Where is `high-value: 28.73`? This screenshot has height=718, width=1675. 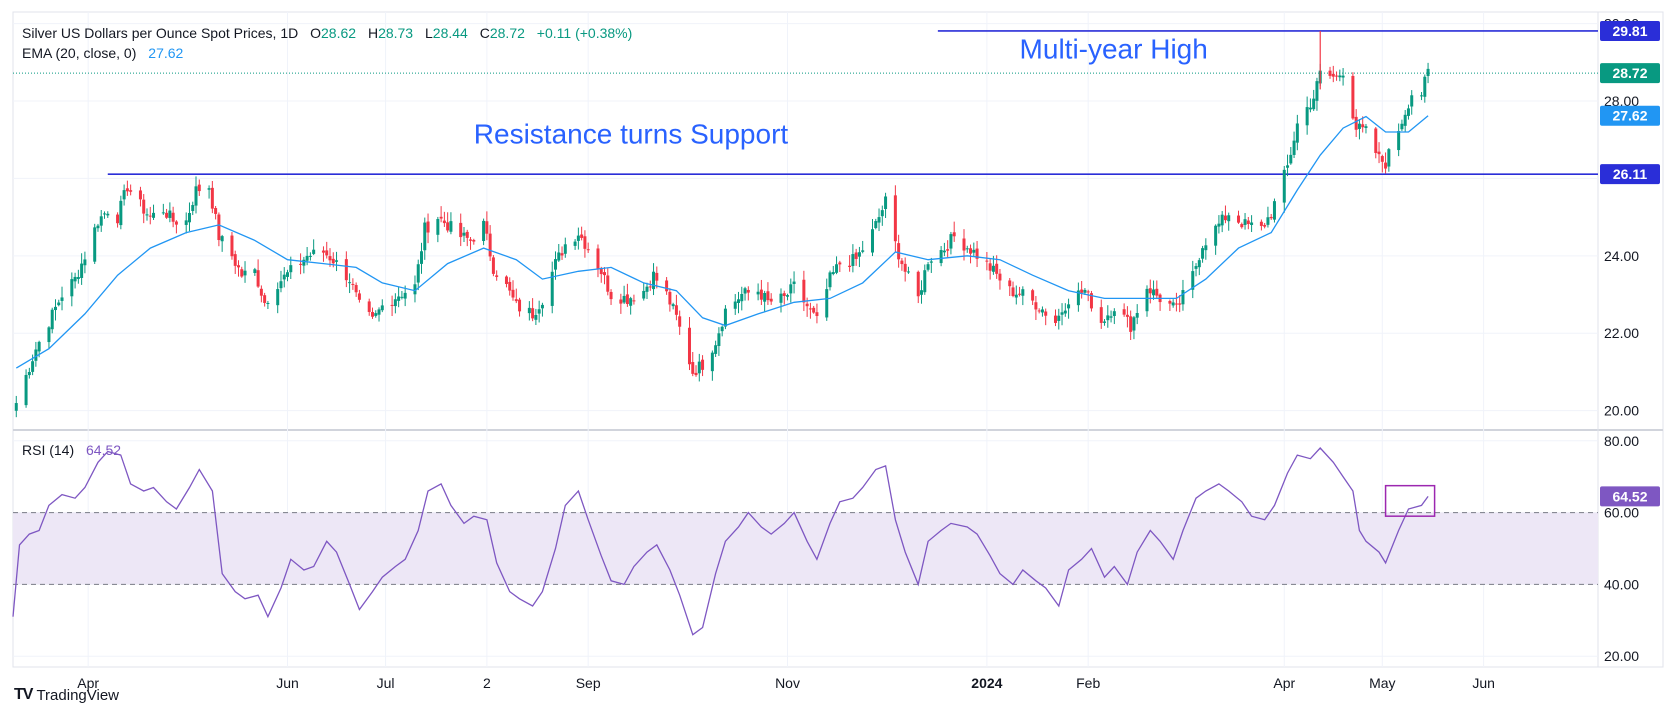 high-value: 28.73 is located at coordinates (395, 33).